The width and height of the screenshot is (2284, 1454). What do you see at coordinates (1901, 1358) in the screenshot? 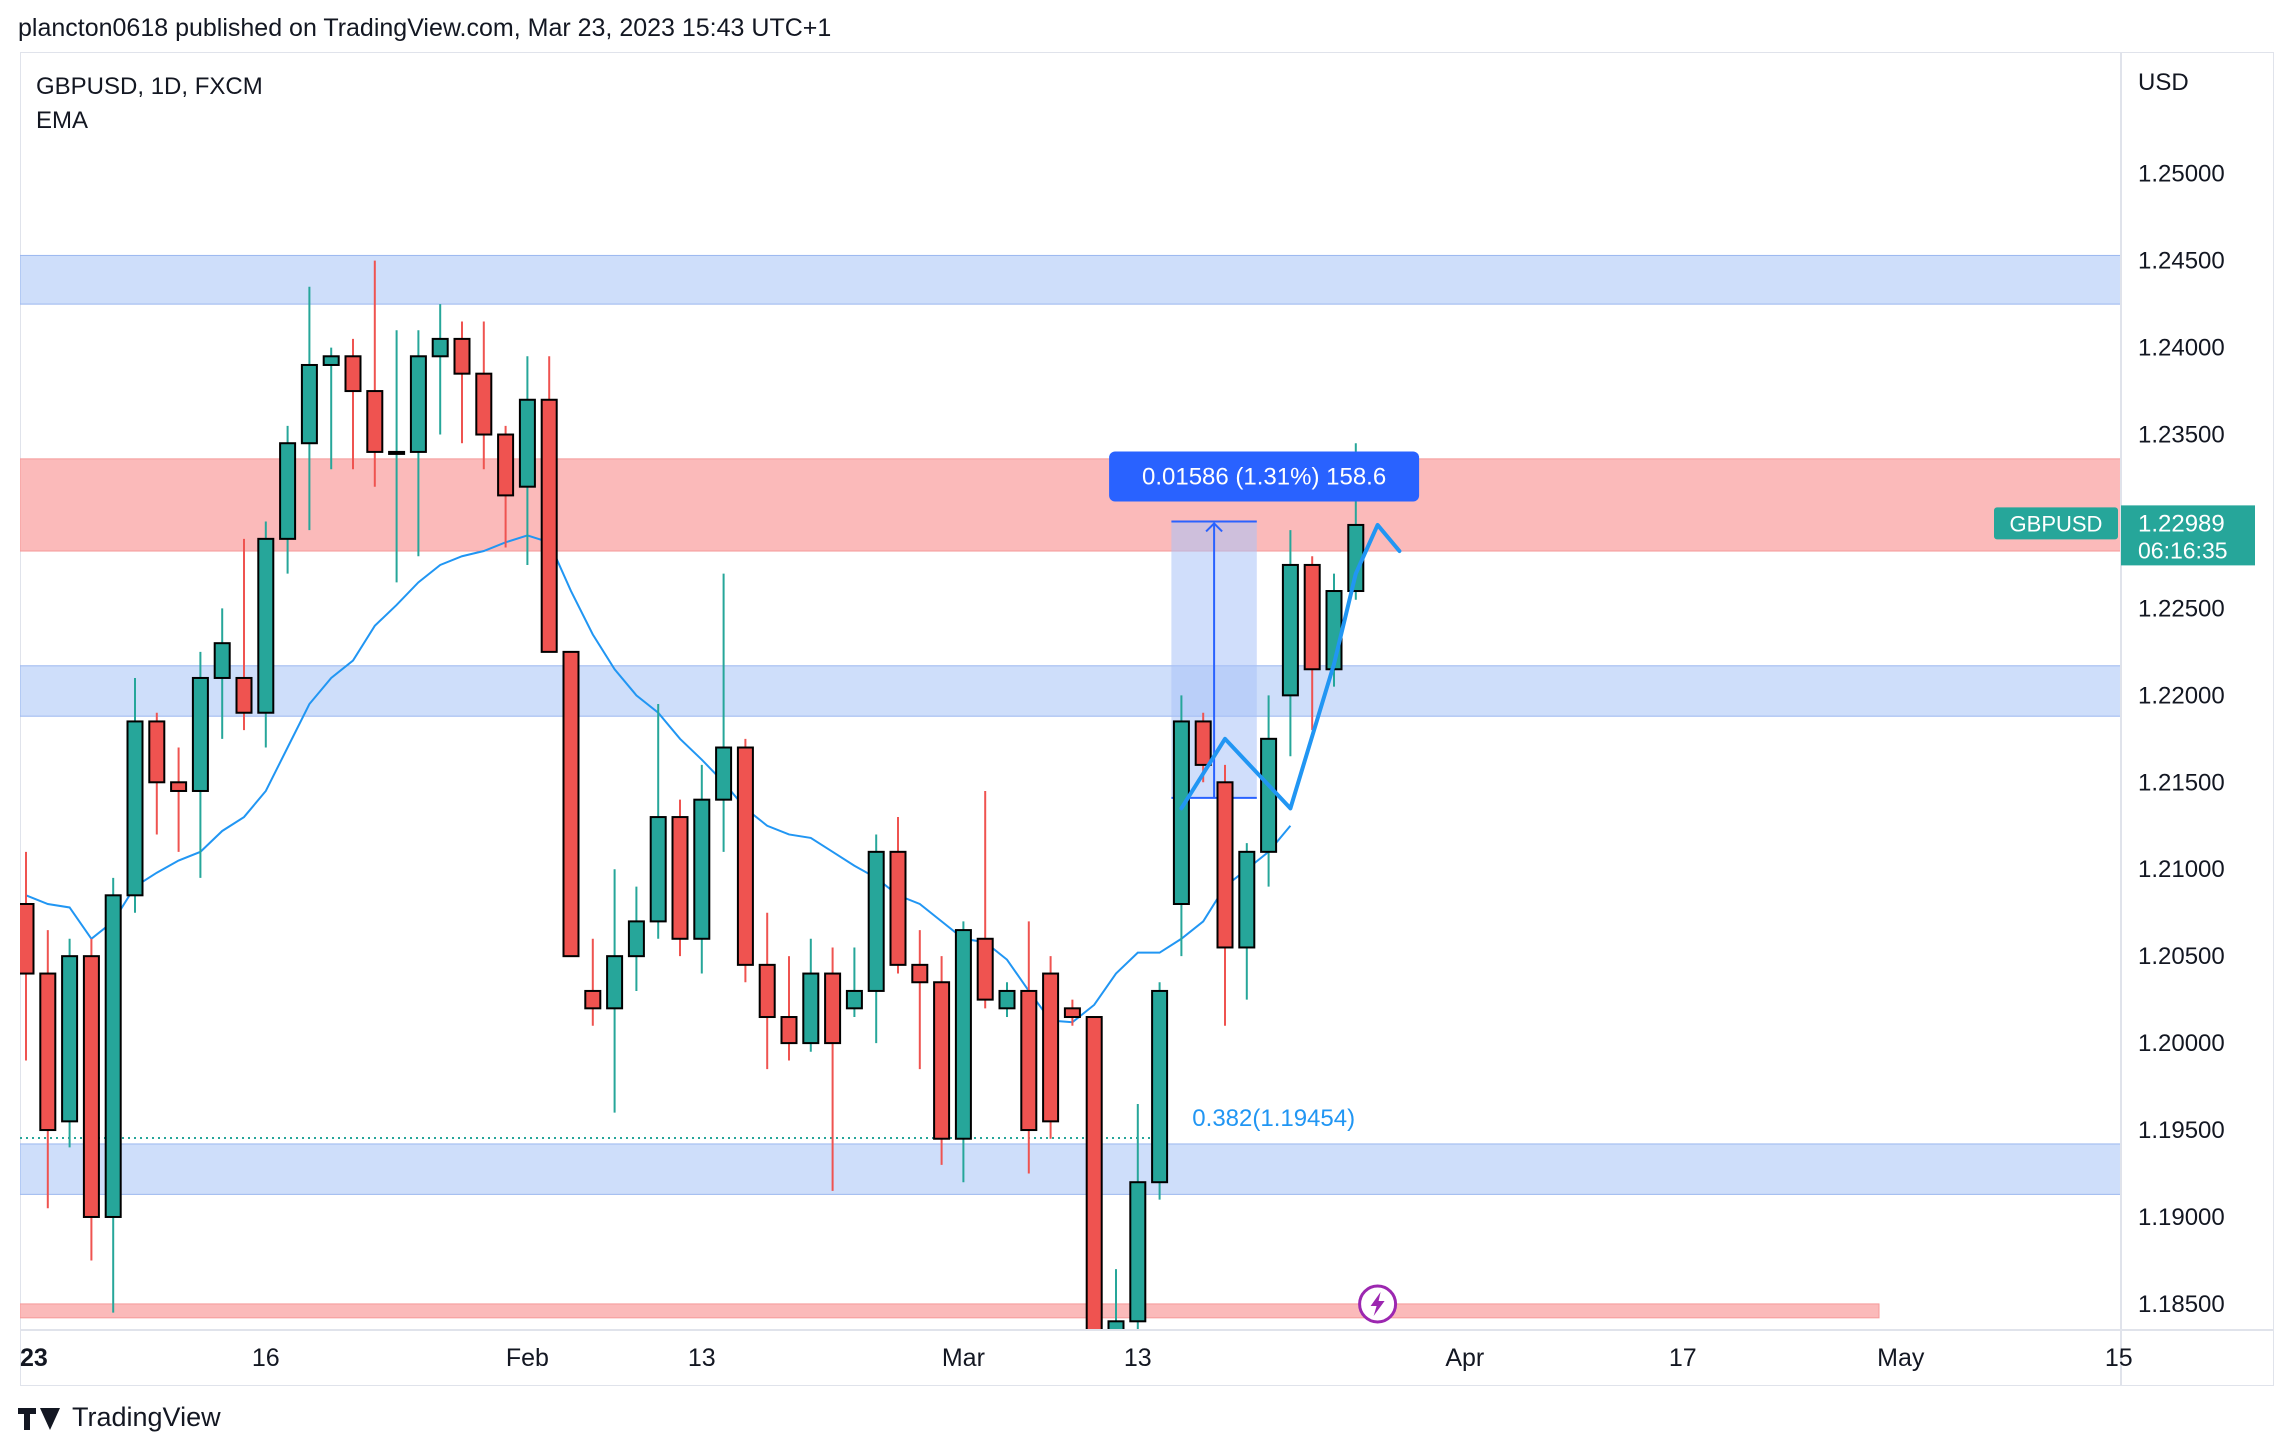
I see `time-tick: May` at bounding box center [1901, 1358].